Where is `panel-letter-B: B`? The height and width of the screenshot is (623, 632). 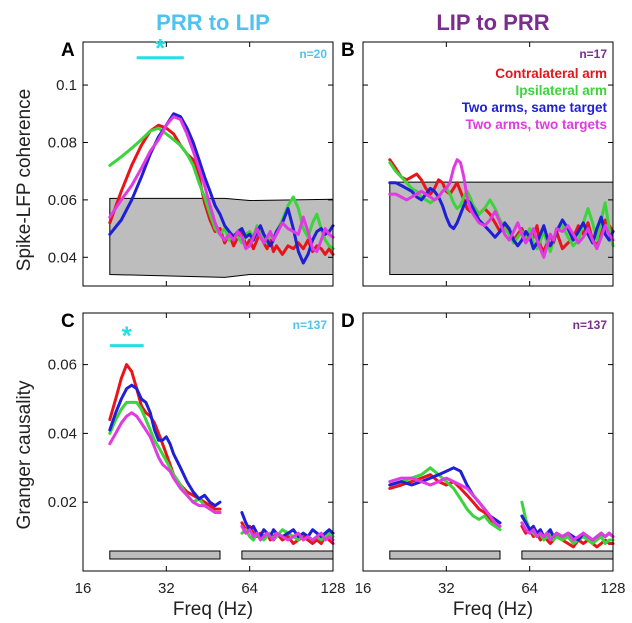 panel-letter-B: B is located at coordinates (348, 50).